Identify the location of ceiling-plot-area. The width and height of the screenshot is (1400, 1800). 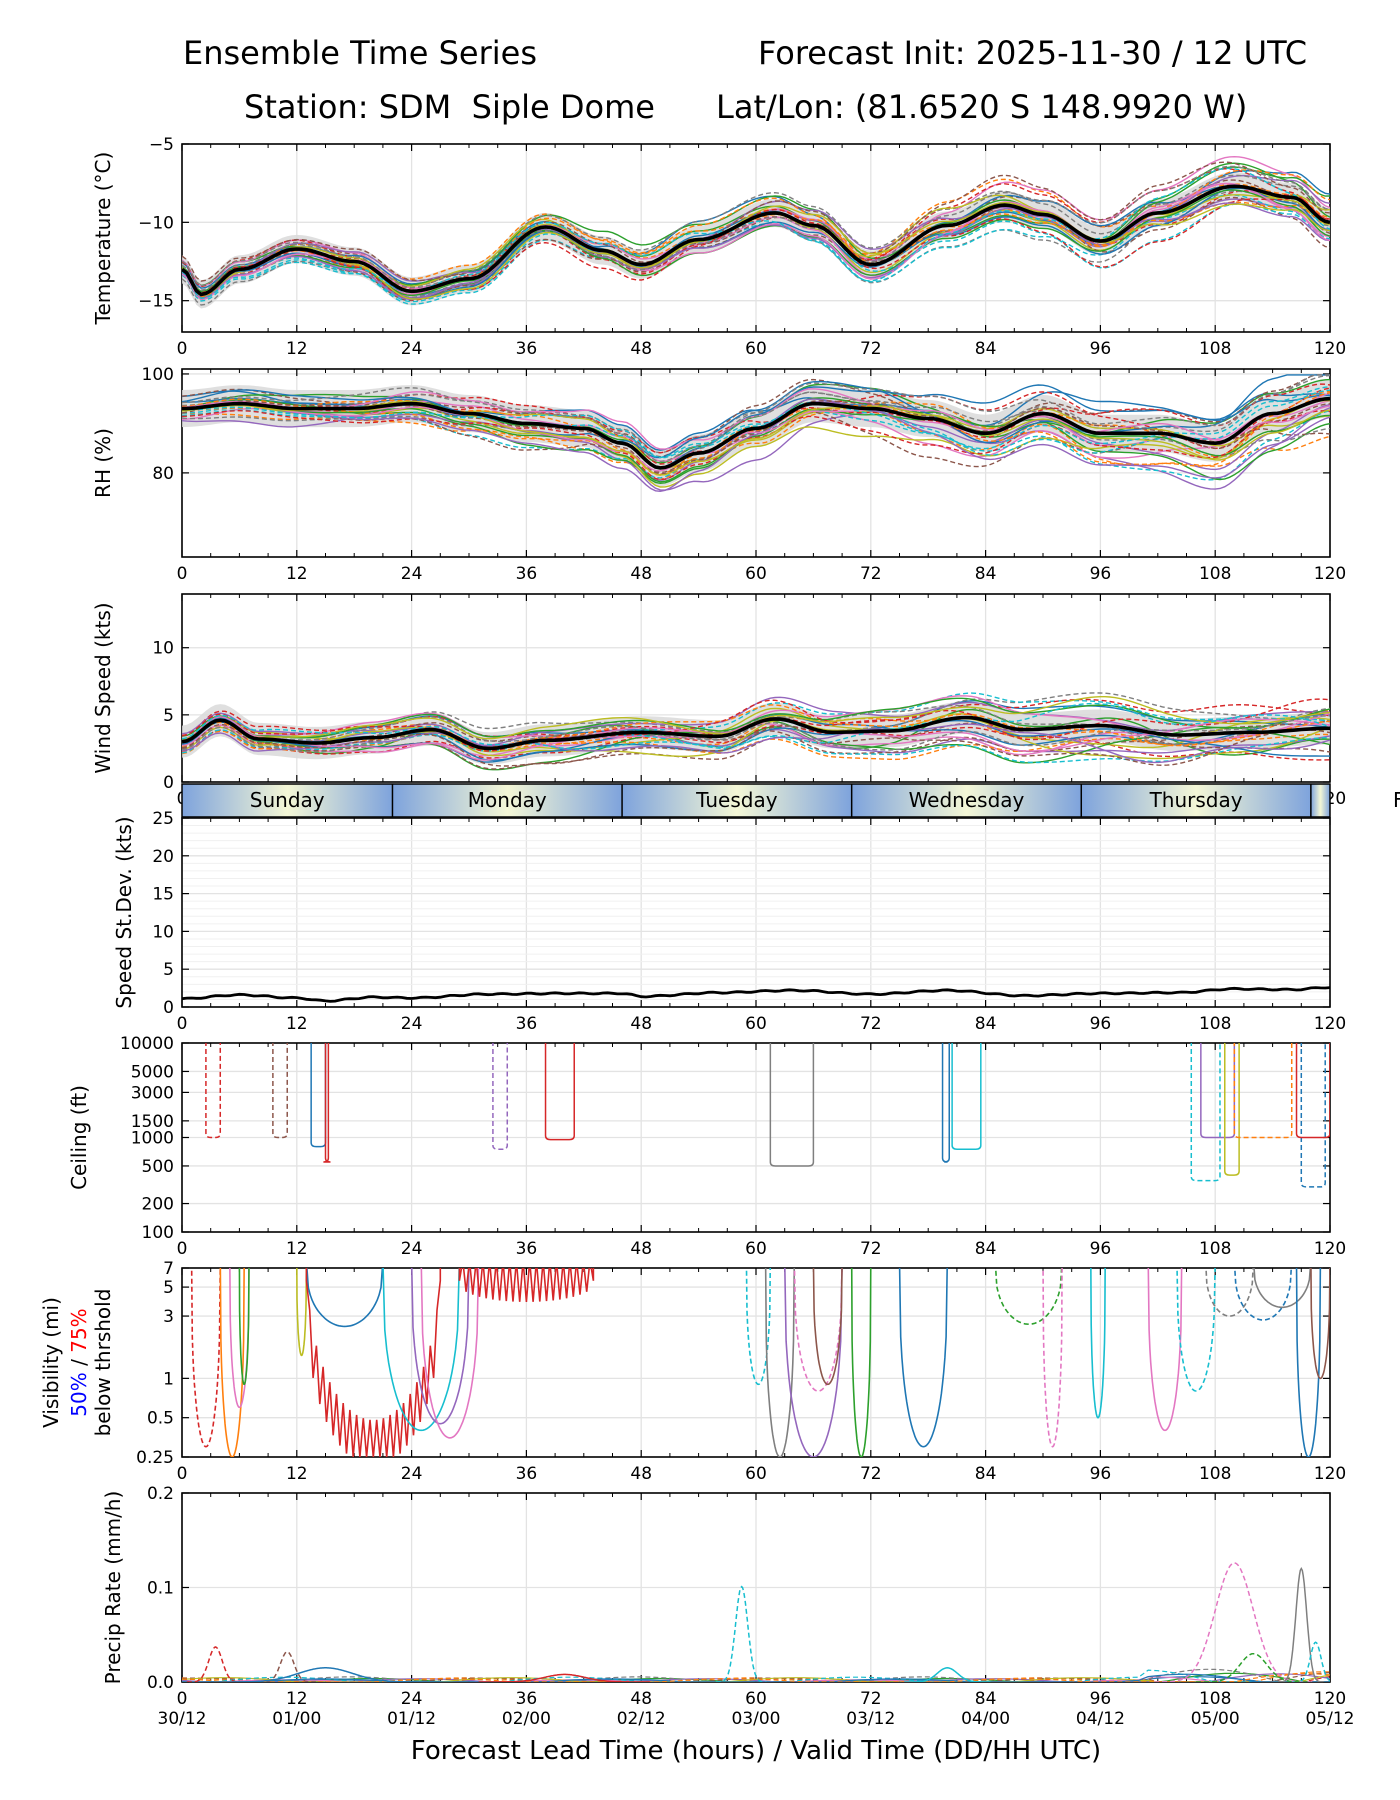
(767, 1115).